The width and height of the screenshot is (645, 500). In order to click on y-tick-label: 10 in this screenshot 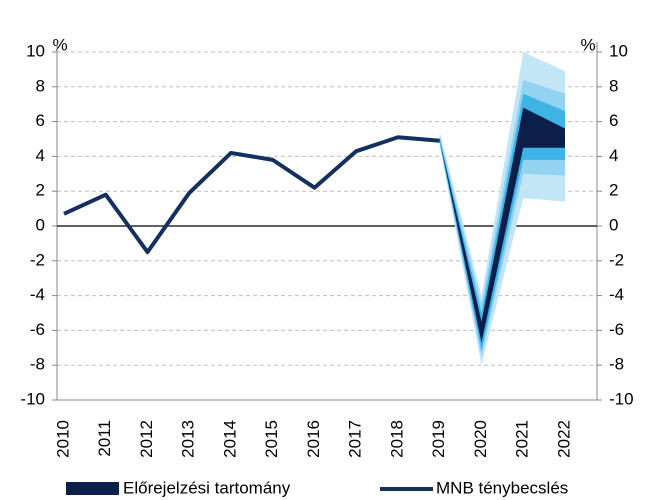, I will do `click(35, 50)`.